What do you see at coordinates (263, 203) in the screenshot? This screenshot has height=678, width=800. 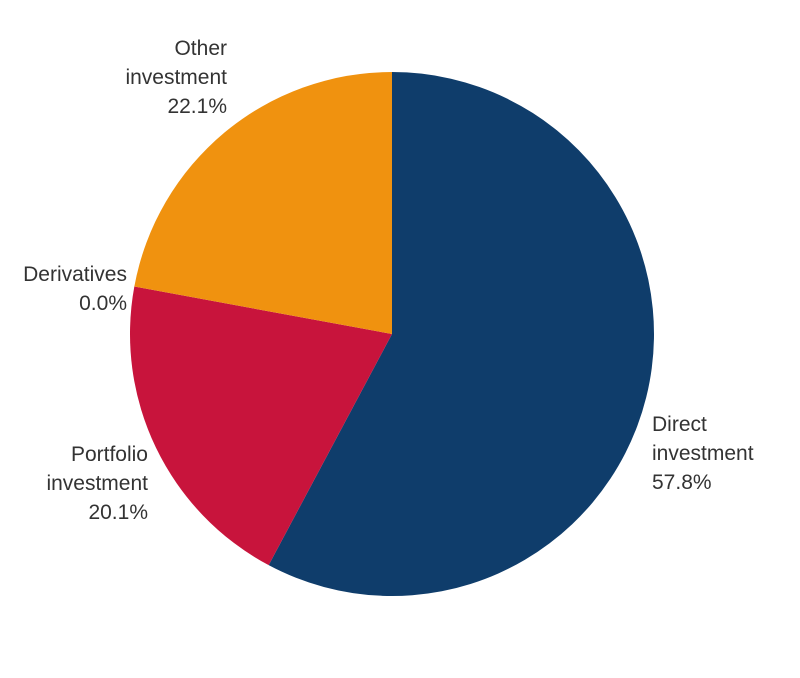 I see `pie-slice-other-investment` at bounding box center [263, 203].